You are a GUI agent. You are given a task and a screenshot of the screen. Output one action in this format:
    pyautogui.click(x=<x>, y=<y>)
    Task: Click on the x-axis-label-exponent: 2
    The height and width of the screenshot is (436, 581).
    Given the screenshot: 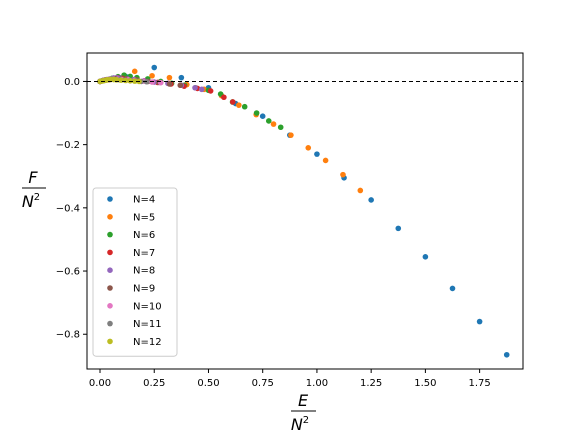 What is the action you would take?
    pyautogui.click(x=306, y=420)
    